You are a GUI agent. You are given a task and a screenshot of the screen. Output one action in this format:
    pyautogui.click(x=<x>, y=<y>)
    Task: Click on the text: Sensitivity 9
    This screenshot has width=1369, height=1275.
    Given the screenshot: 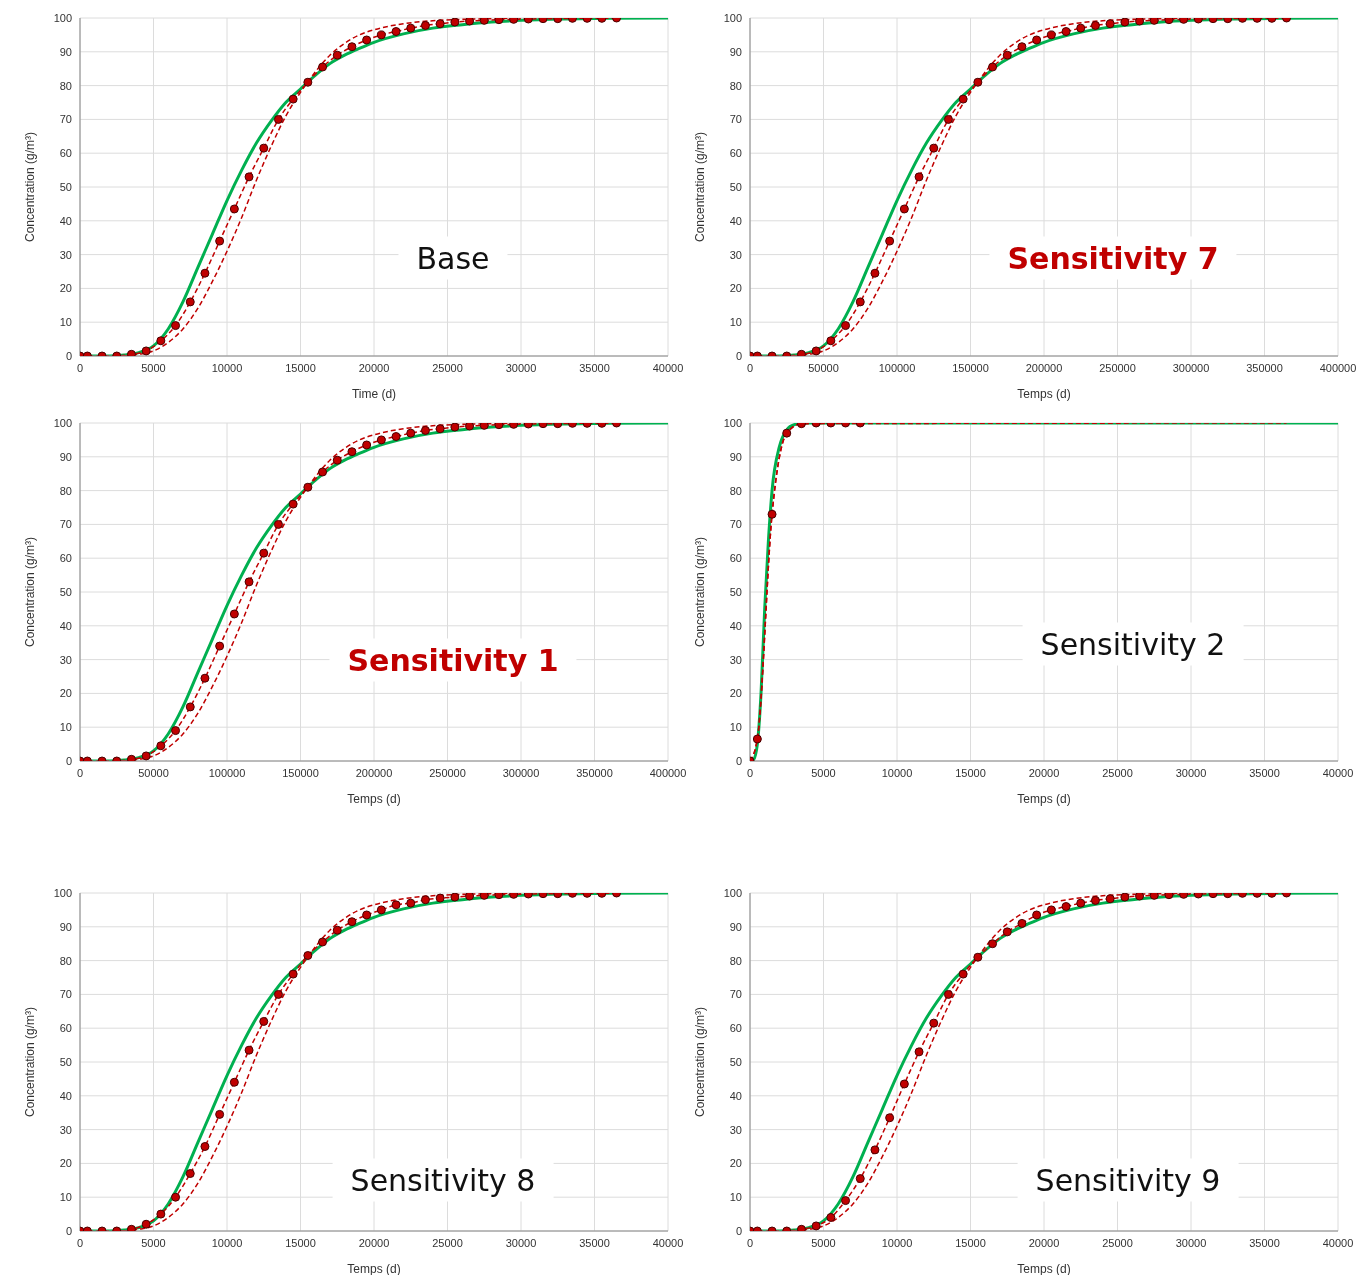 What is the action you would take?
    pyautogui.click(x=1128, y=1180)
    